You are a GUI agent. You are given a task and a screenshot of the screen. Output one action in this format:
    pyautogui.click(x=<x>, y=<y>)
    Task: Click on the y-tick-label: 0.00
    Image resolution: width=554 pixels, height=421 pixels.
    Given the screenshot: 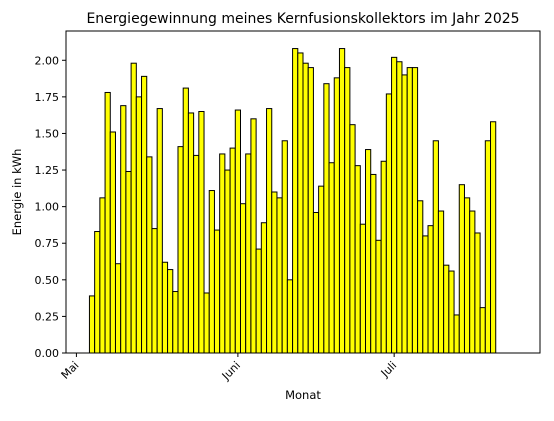 What is the action you would take?
    pyautogui.click(x=47, y=353)
    